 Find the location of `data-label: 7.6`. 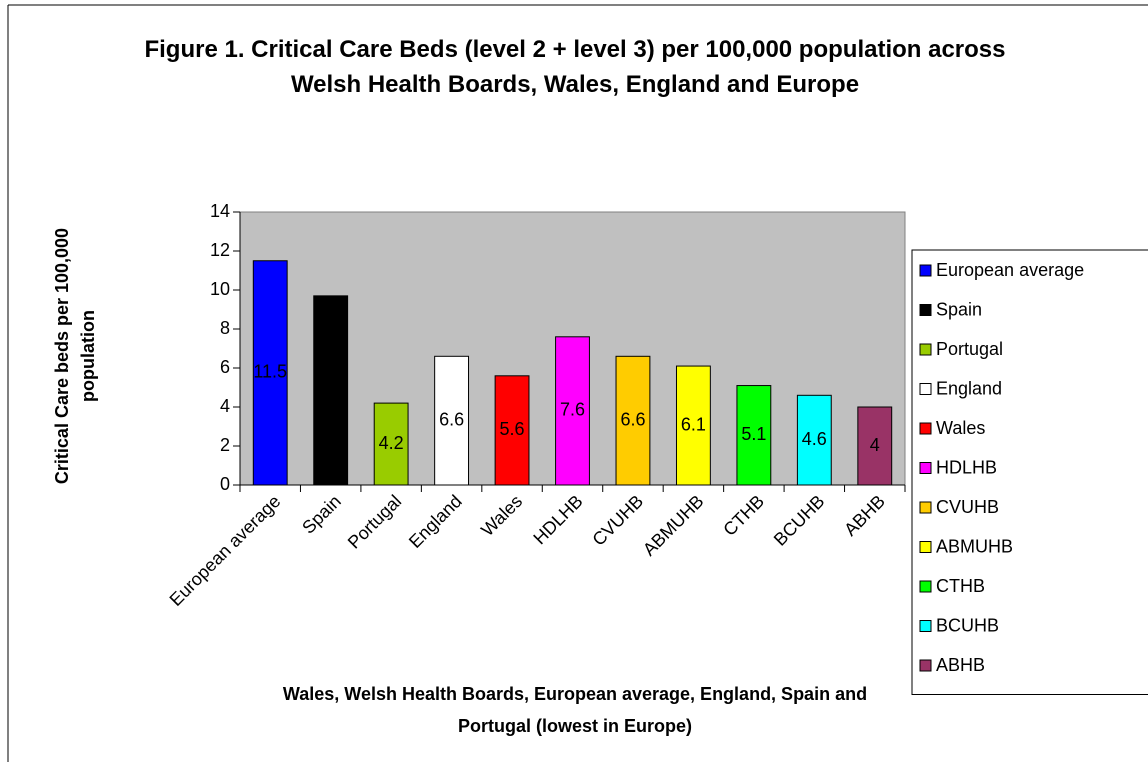

data-label: 7.6 is located at coordinates (572, 410).